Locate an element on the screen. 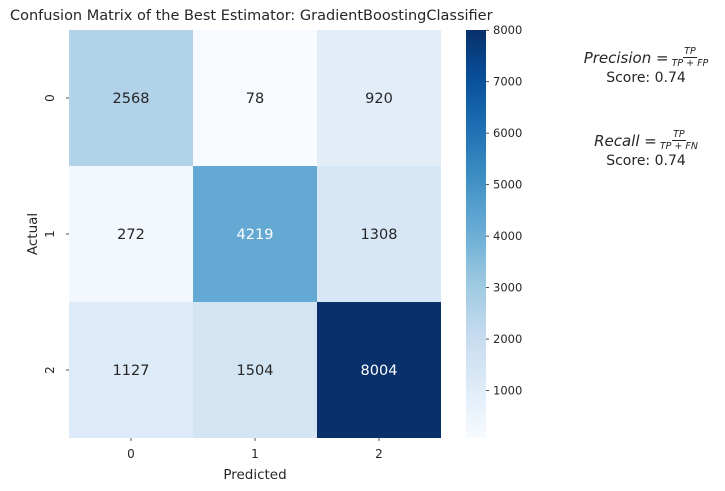 This screenshot has width=725, height=491. cell-value-label: 1127 is located at coordinates (131, 371).